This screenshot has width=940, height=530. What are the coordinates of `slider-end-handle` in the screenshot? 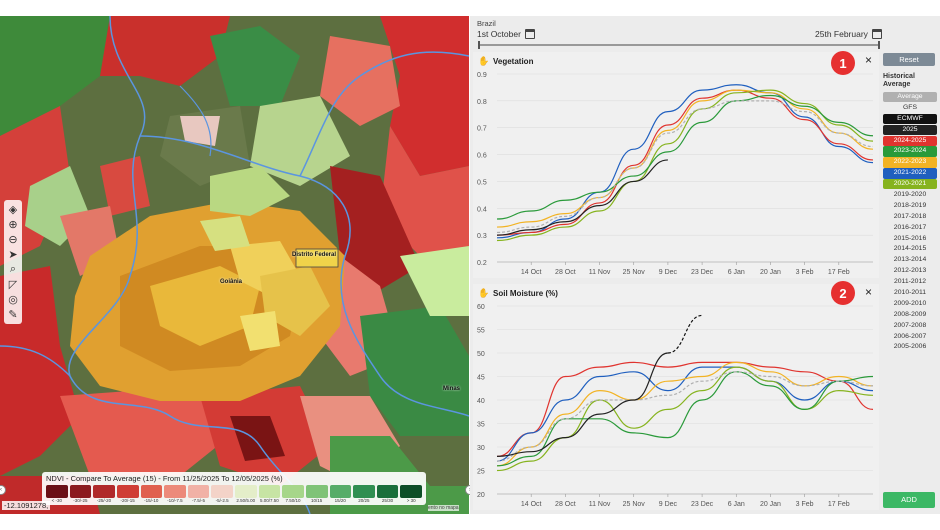 It's located at (879, 45).